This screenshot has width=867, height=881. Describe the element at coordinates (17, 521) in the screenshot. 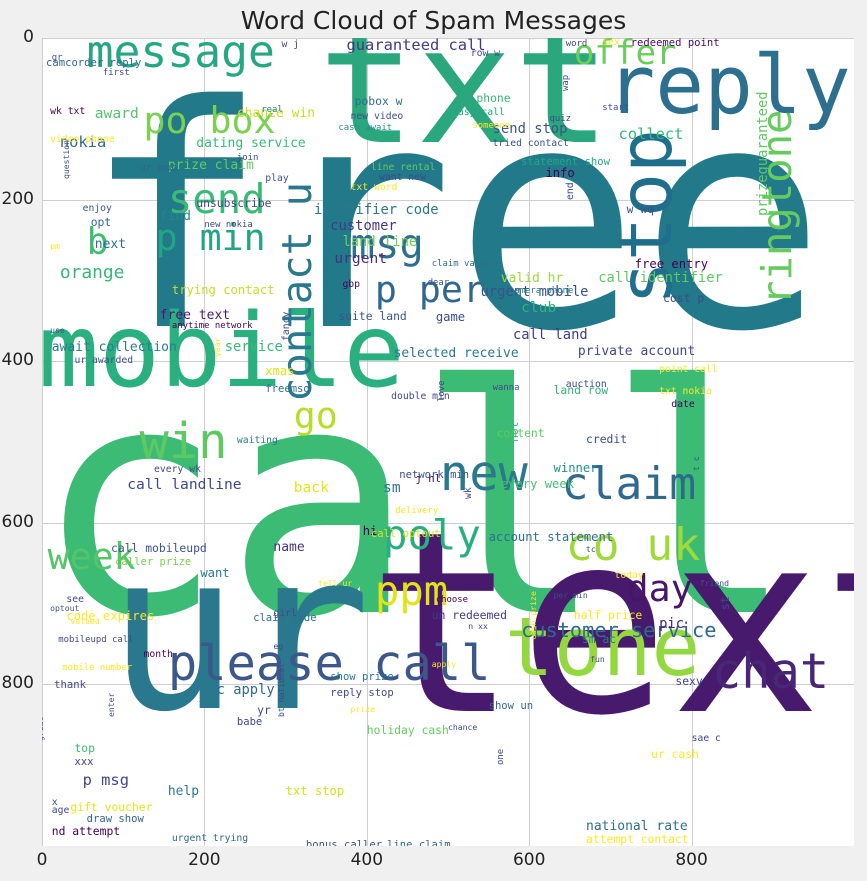

I see `y-tick-label: 600` at that location.